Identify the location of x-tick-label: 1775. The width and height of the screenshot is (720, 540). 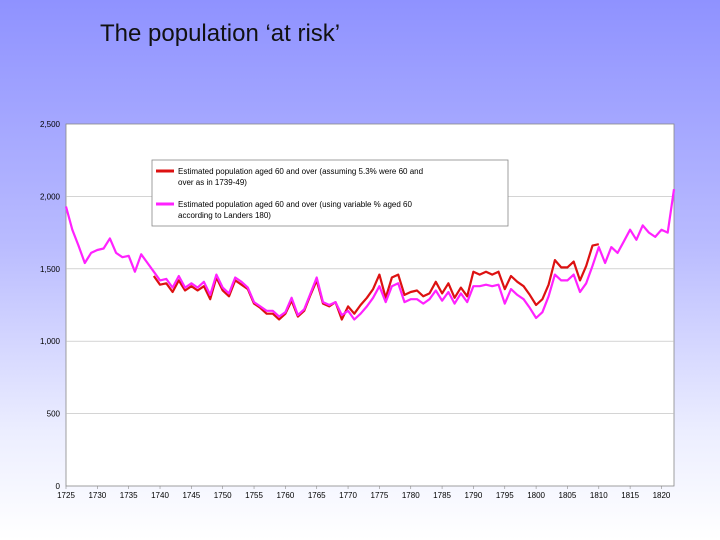
(380, 495).